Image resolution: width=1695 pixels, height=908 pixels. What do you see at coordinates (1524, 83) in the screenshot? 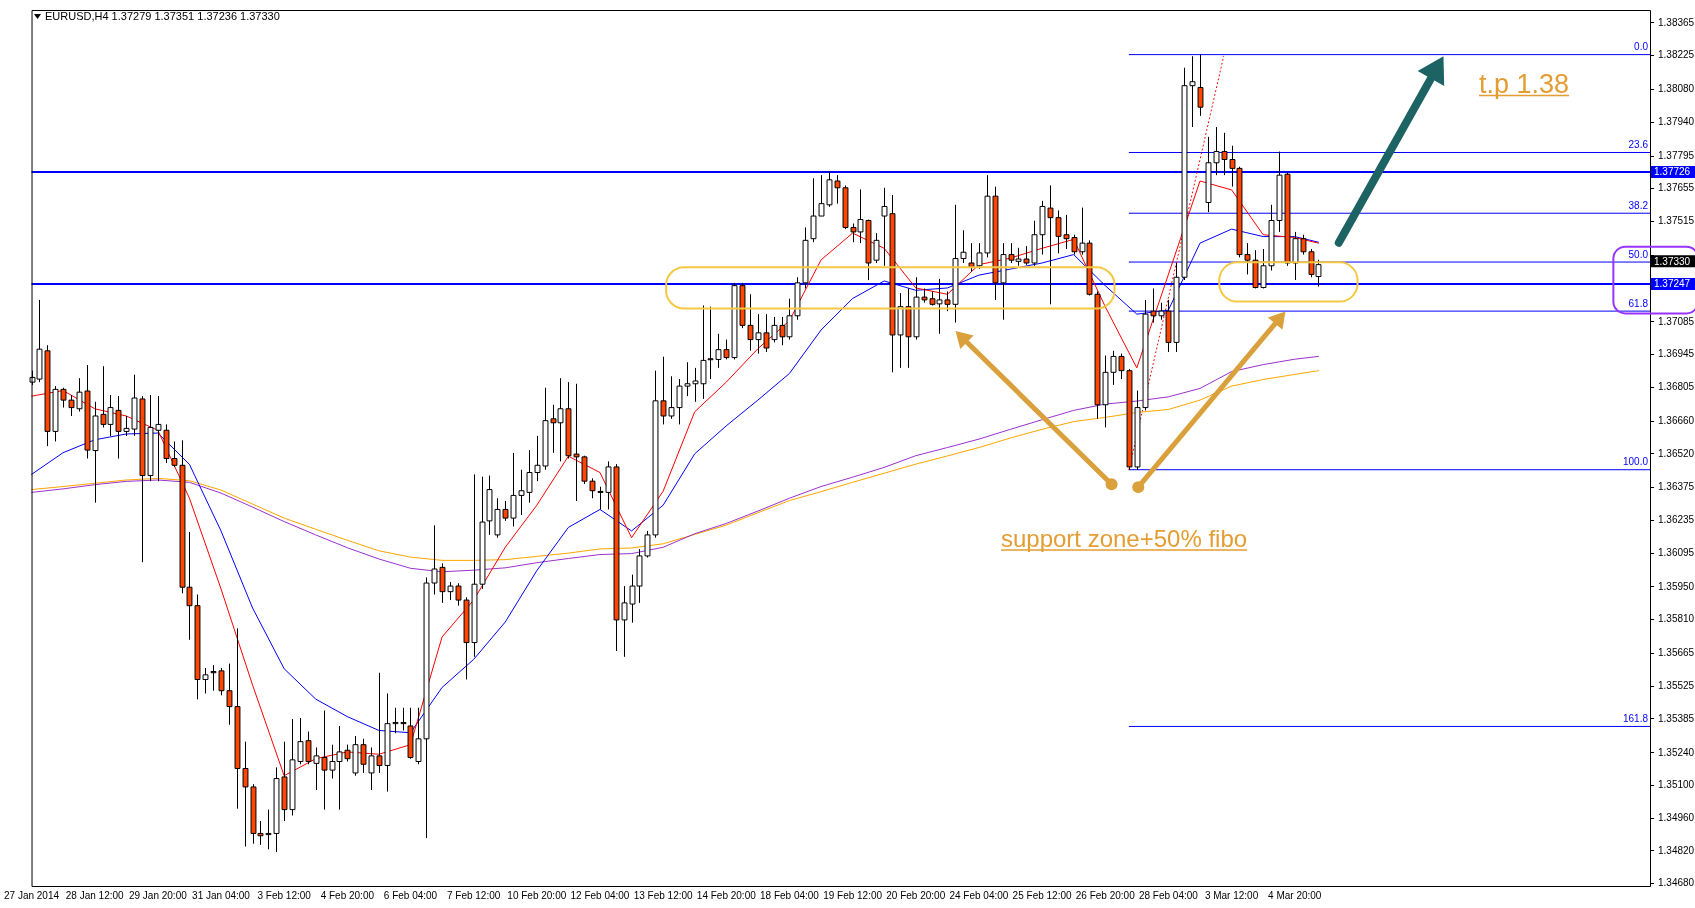
I see `annotation: t.p 1.38` at bounding box center [1524, 83].